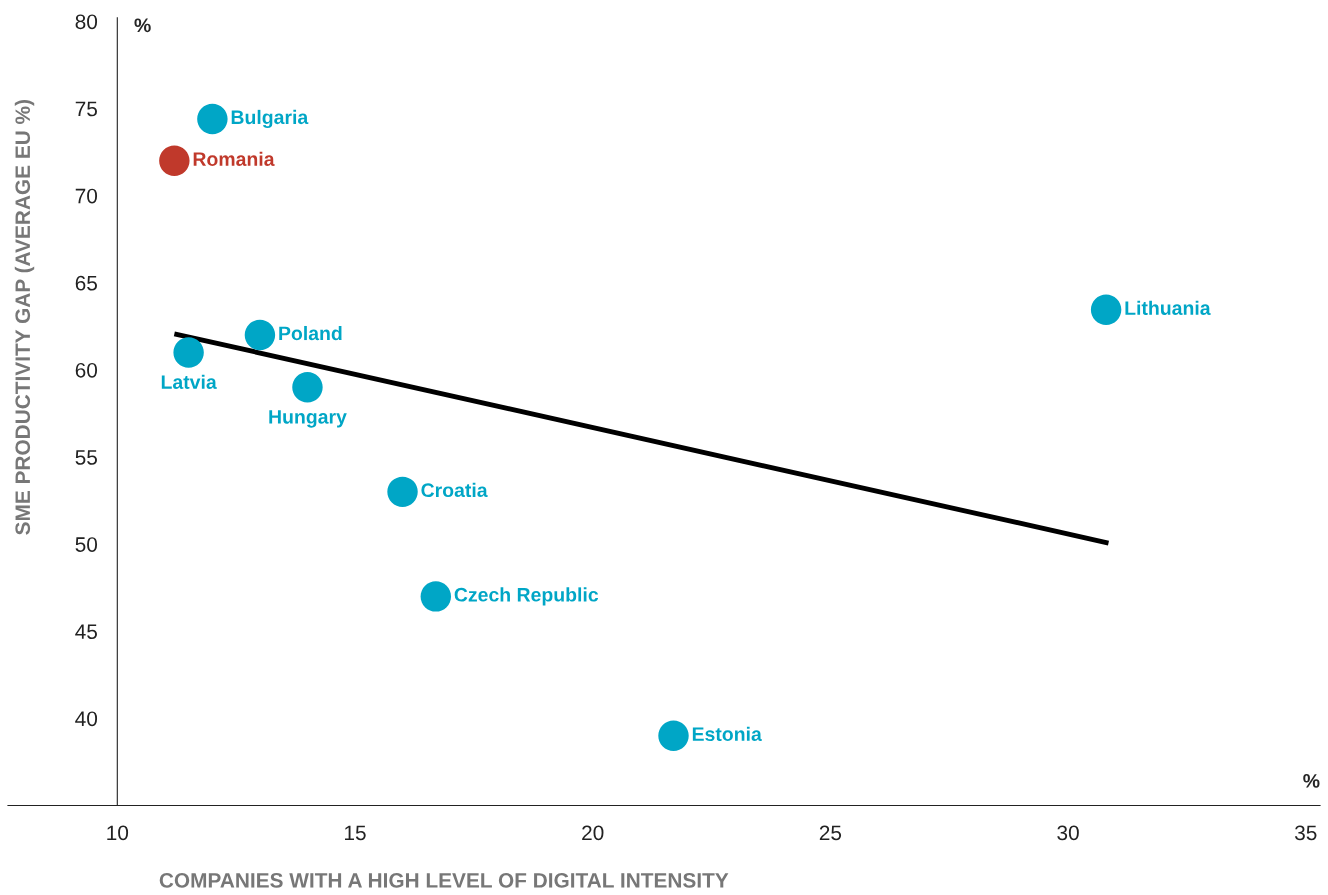 Image resolution: width=1328 pixels, height=895 pixels. What do you see at coordinates (86, 370) in the screenshot?
I see `y-tick-label: 60` at bounding box center [86, 370].